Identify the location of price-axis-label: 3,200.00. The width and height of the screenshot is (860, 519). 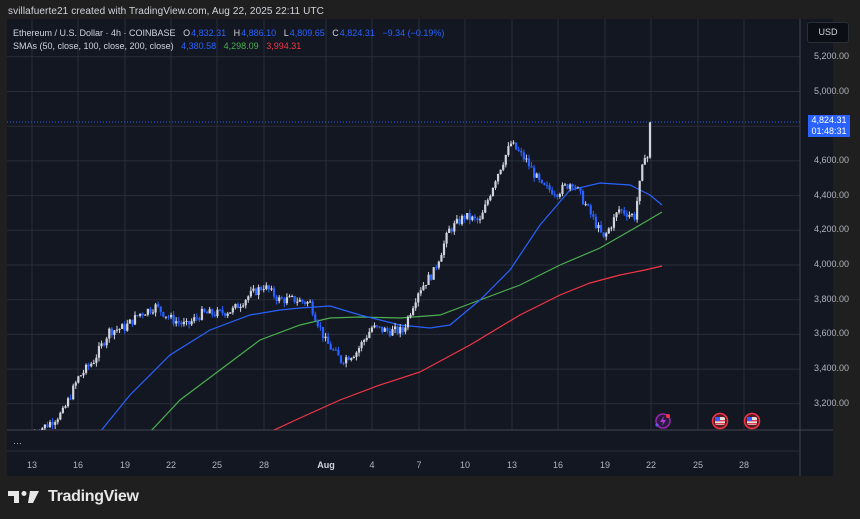
(832, 402).